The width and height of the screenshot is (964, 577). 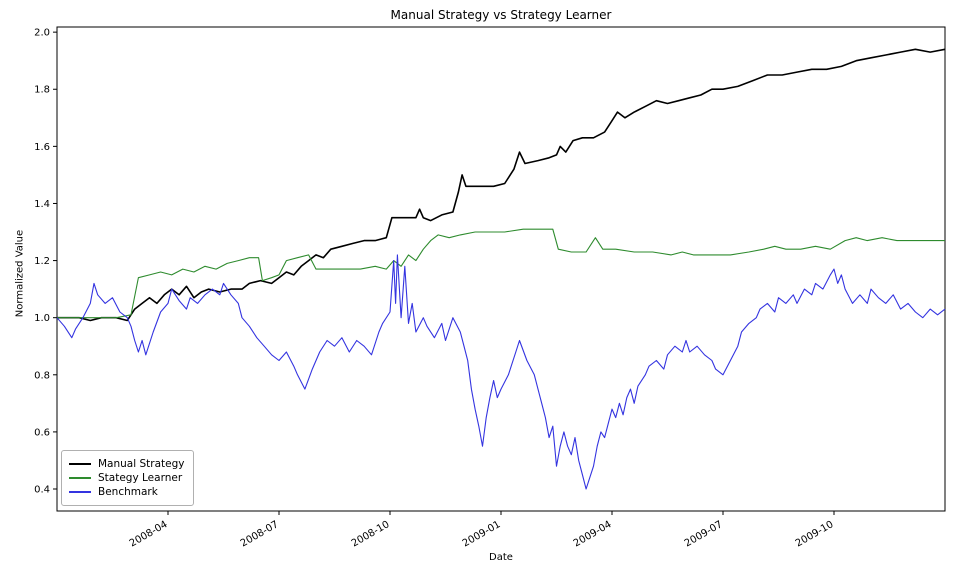 What do you see at coordinates (80, 478) in the screenshot?
I see `strategy-learner-line-swatch` at bounding box center [80, 478].